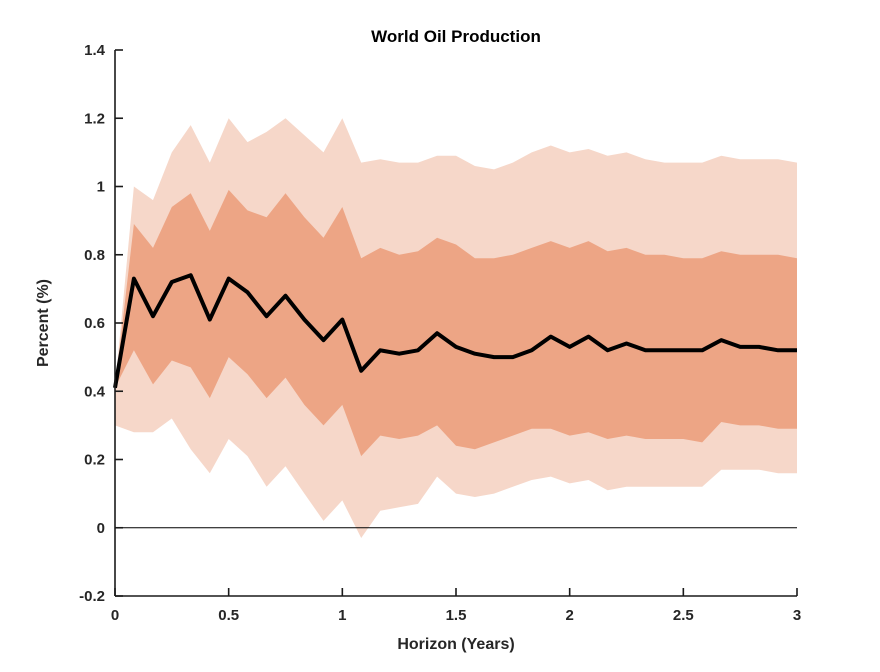 Image resolution: width=880 pixels, height=672 pixels. I want to click on x-tick-label: 2, so click(569, 615).